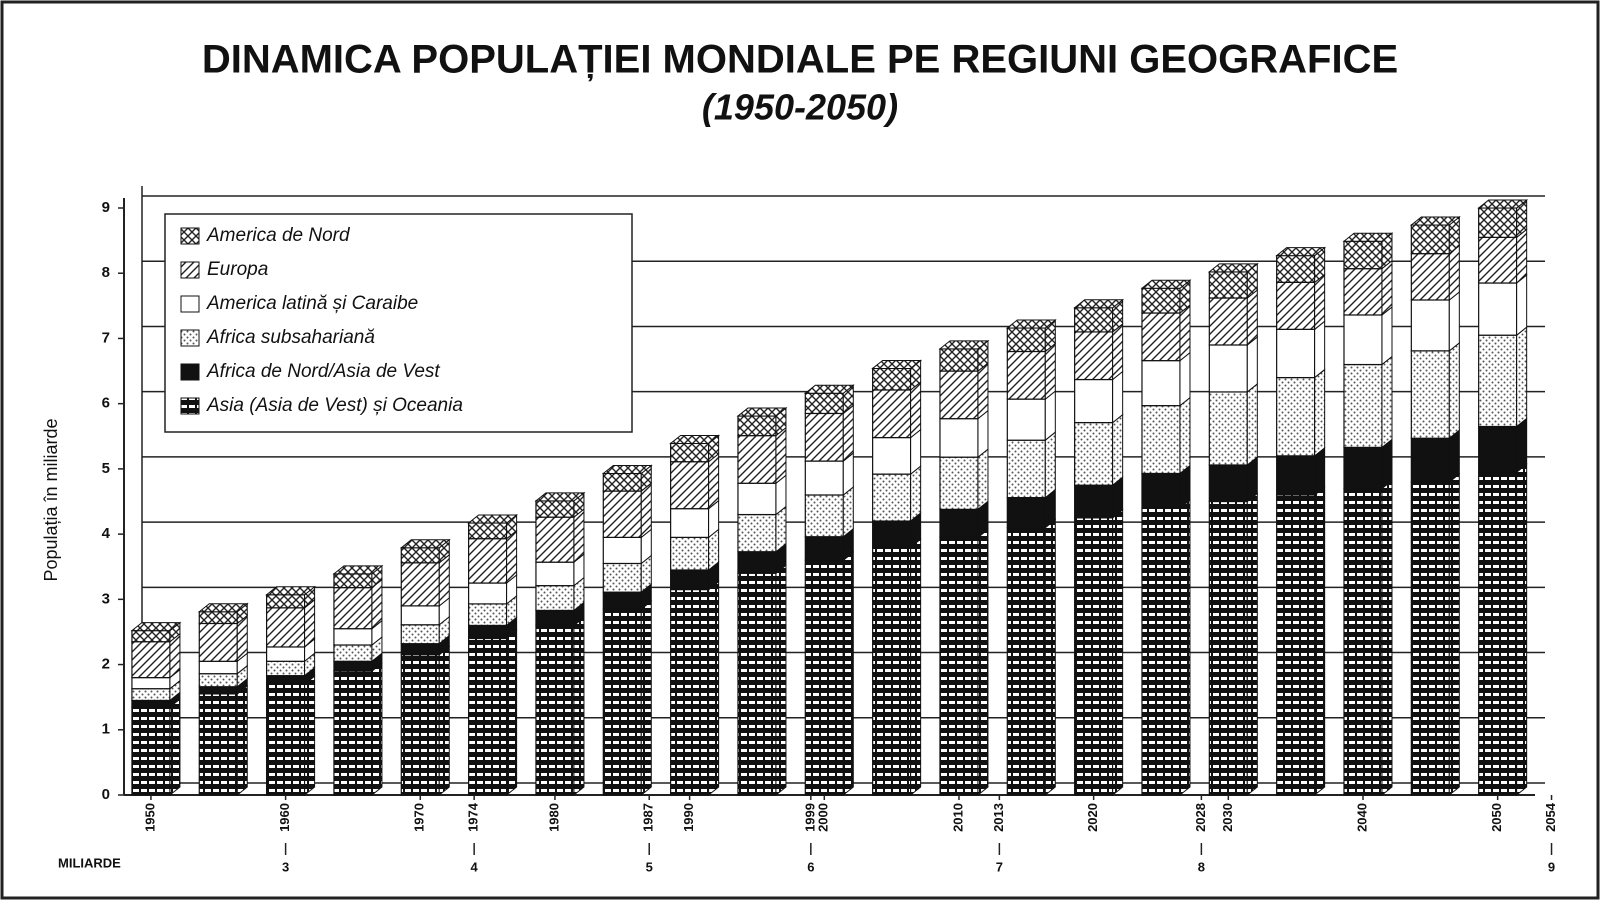 This screenshot has height=900, width=1600. Describe the element at coordinates (106, 207) in the screenshot. I see `y-tick-label: 9` at that location.